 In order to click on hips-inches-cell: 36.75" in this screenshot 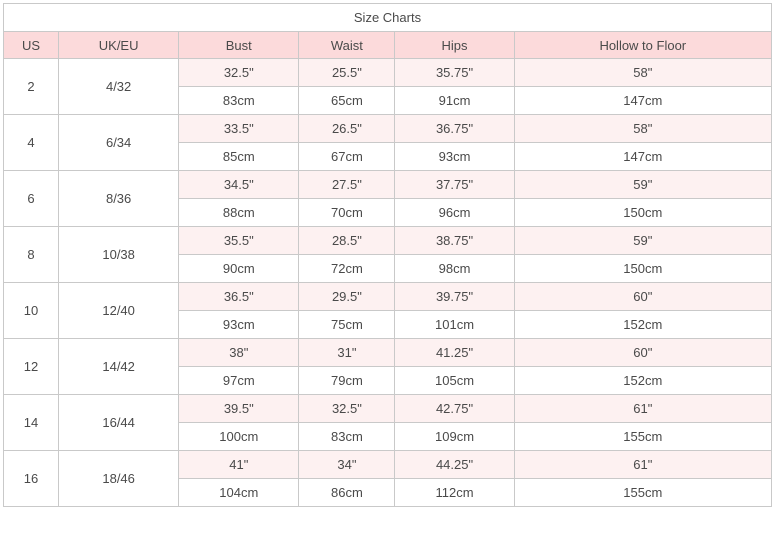, I will do `click(454, 128)`.